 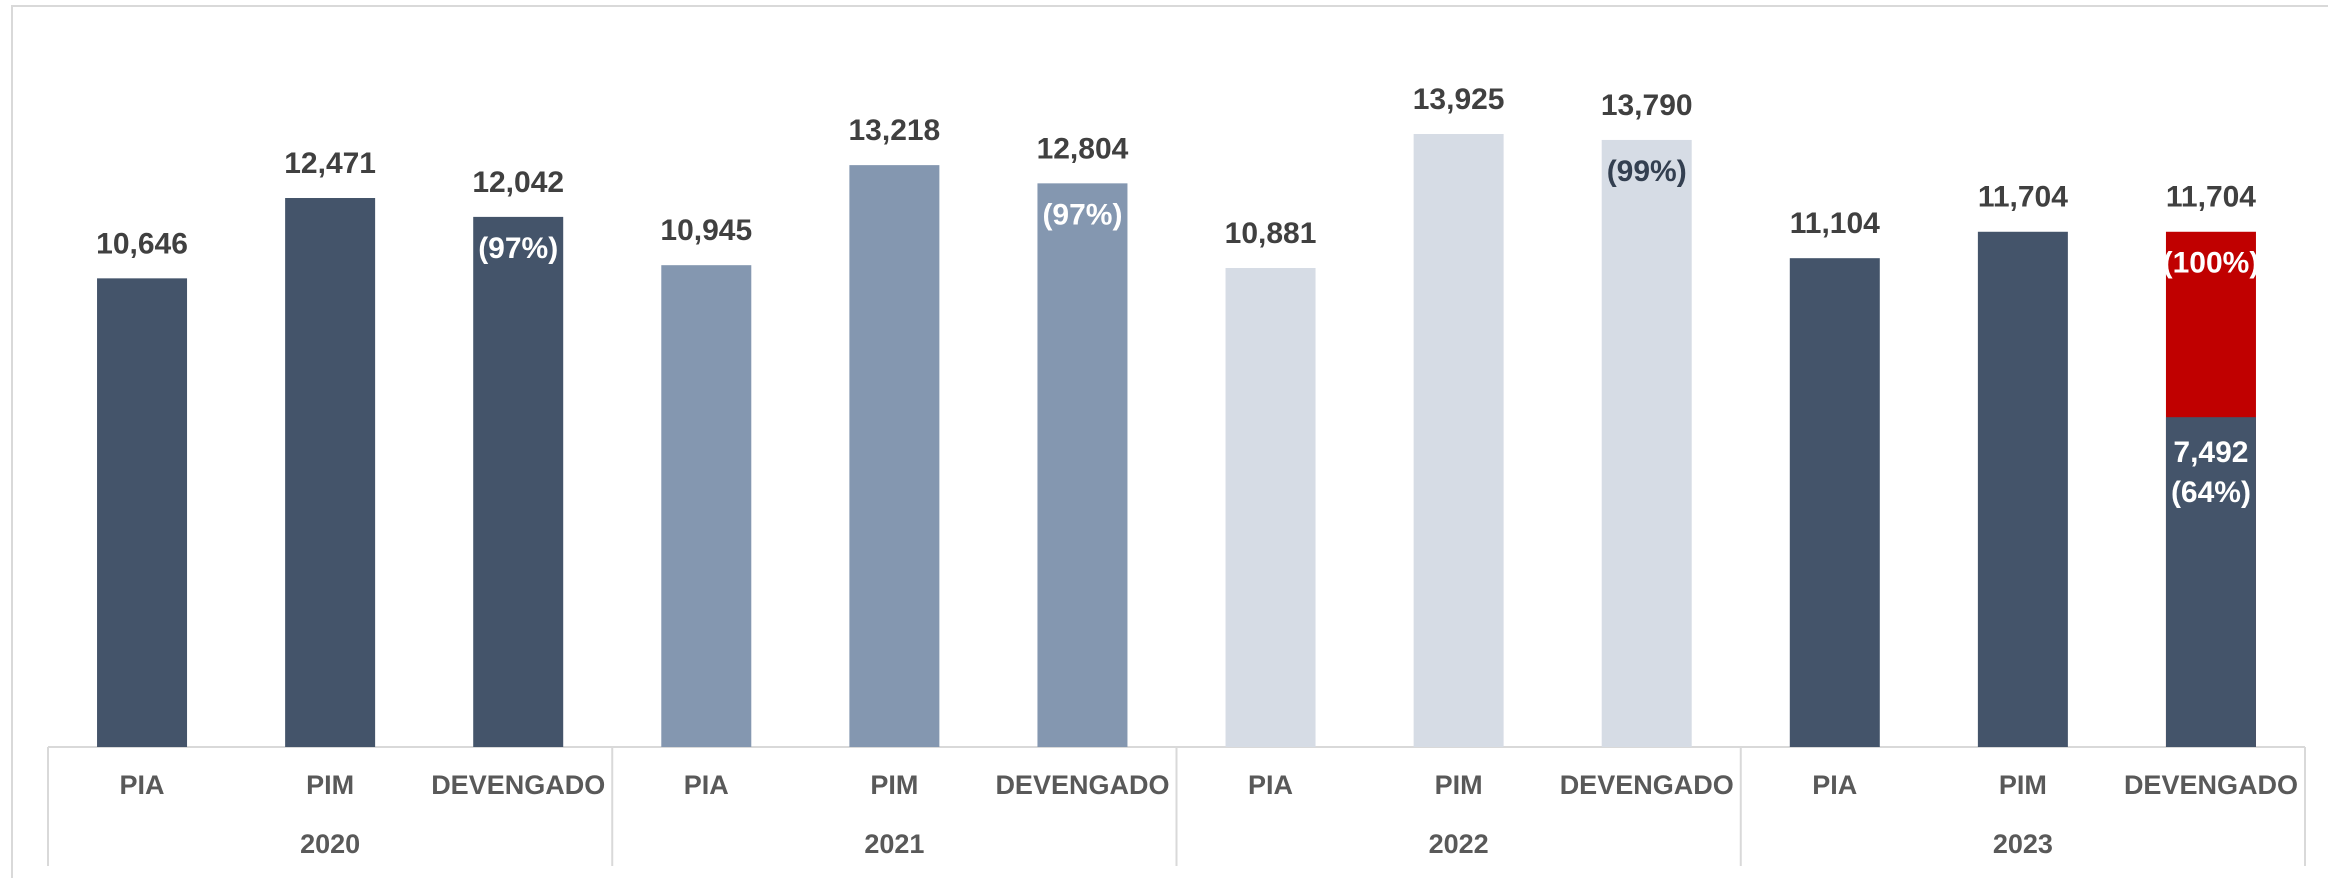 What do you see at coordinates (706, 230) in the screenshot?
I see `value-label: 10,945` at bounding box center [706, 230].